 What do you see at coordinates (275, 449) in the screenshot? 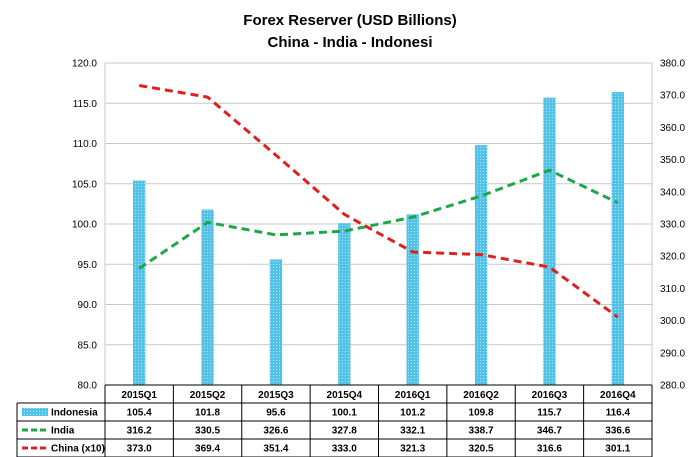
I see `table-cell: 351.4` at bounding box center [275, 449].